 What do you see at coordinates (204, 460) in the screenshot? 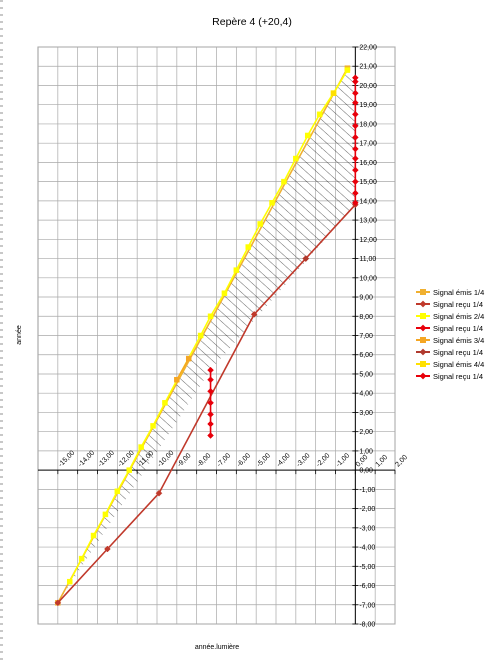
I see `x-tick-label: -8,00` at bounding box center [204, 460].